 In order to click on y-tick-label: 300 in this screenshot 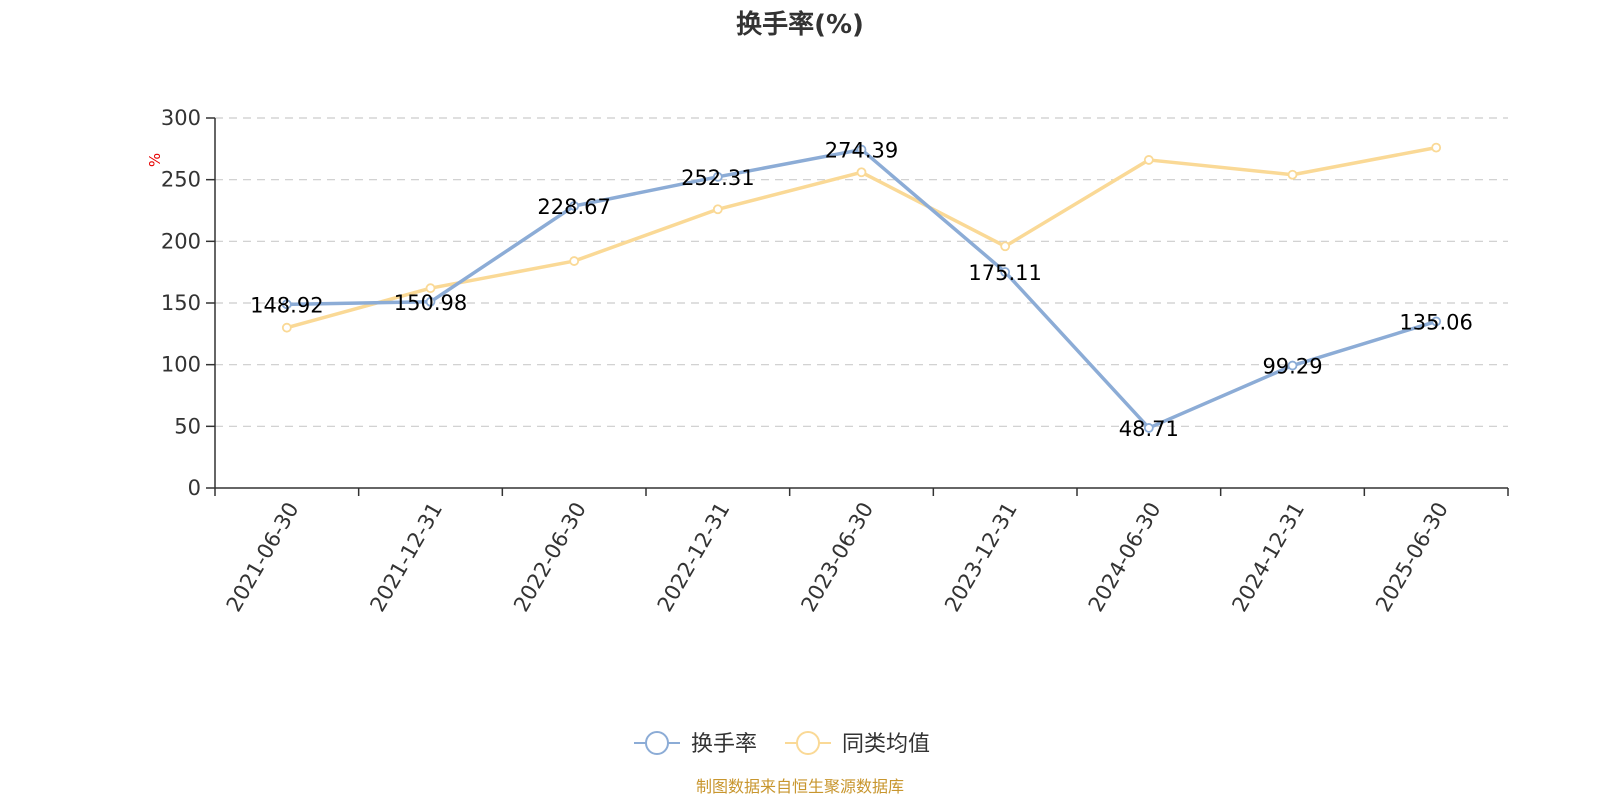, I will do `click(181, 118)`.